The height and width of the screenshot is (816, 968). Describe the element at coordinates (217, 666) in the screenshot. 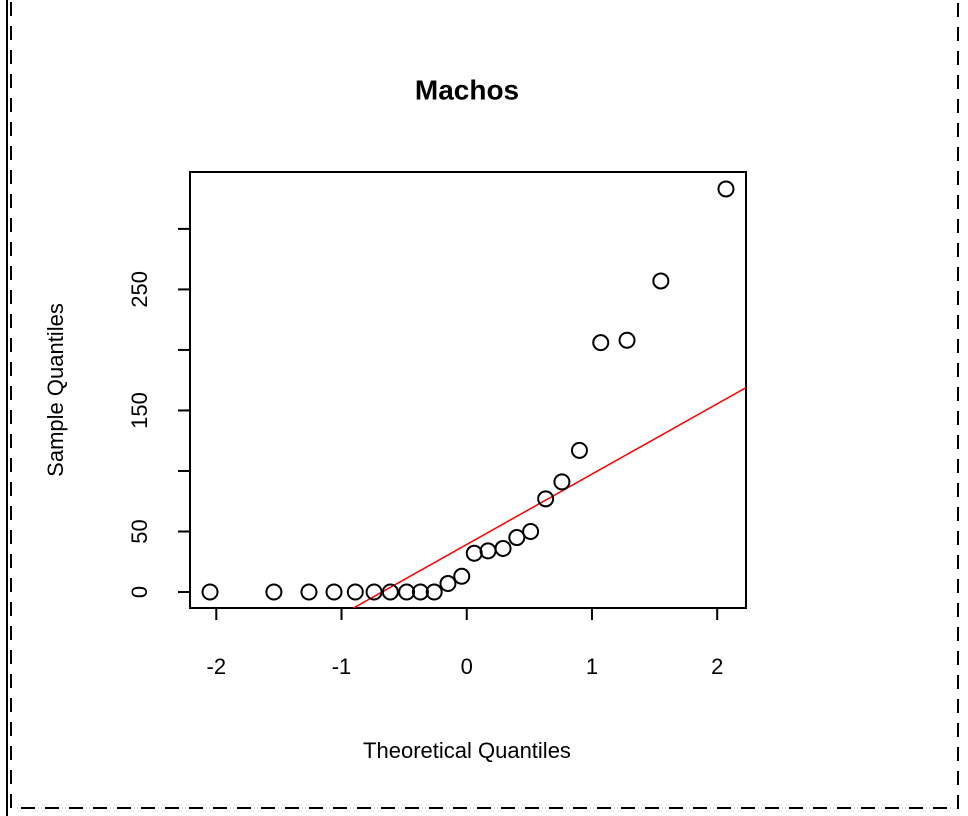

I see `x-tick-label: -2` at that location.